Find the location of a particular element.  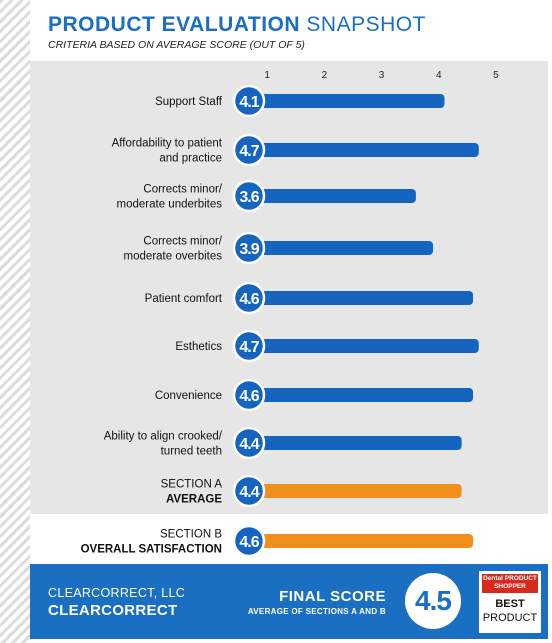

row-label: Ability to align crooked/ is located at coordinates (163, 437).